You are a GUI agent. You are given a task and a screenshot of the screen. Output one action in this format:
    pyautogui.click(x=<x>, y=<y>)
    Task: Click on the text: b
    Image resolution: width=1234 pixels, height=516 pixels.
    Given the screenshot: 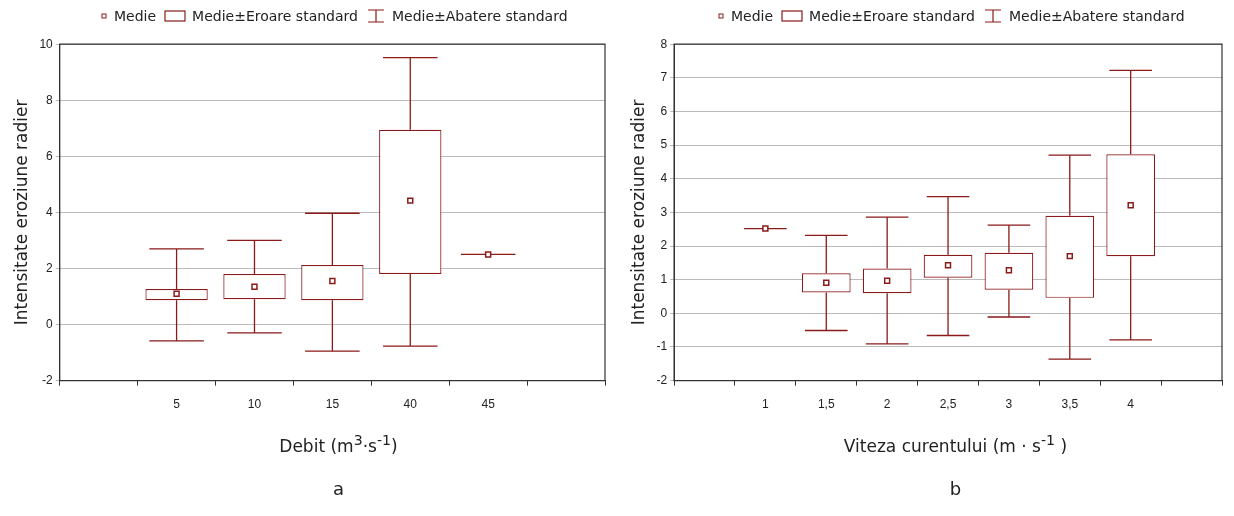 What is the action you would take?
    pyautogui.click(x=955, y=488)
    